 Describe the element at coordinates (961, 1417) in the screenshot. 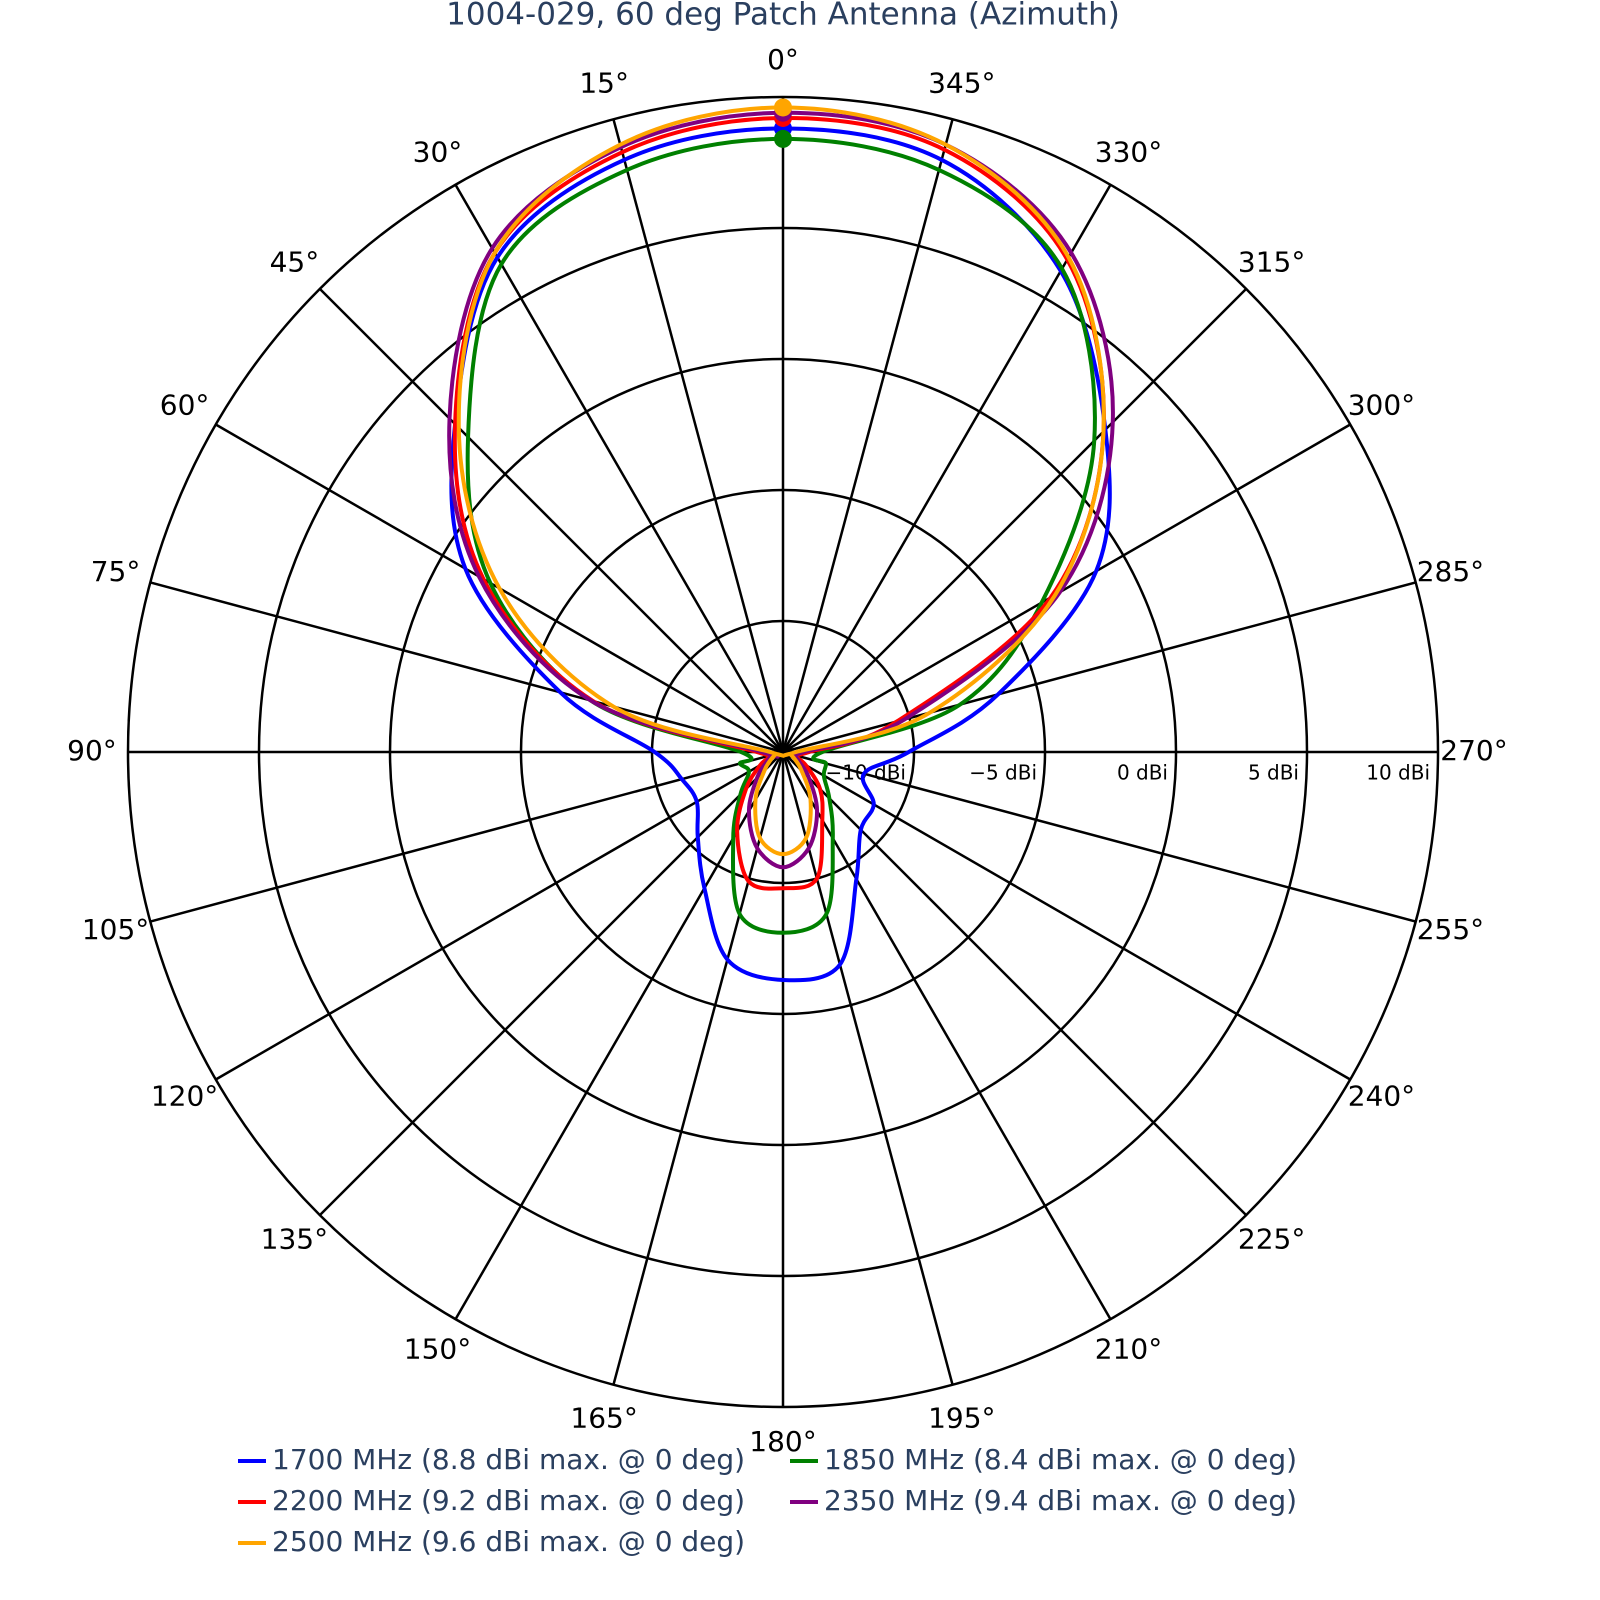

I see `angular-tick-label: 195°` at that location.